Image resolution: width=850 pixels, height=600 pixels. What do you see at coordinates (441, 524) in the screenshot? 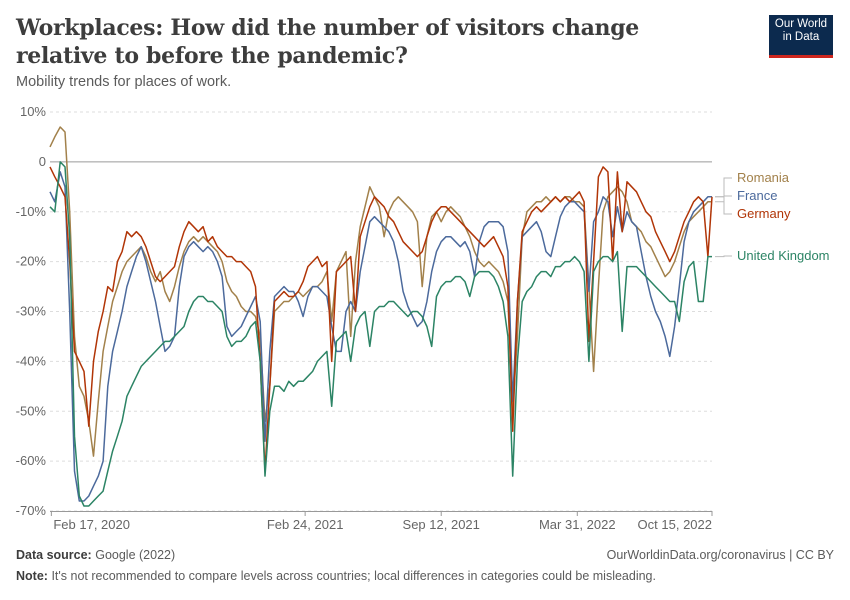
I see `x-tick-label: Sep 12, 2021` at bounding box center [441, 524].